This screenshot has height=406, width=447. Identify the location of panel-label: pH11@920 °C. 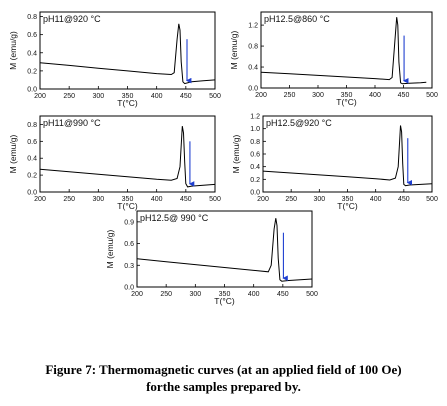
(72, 19).